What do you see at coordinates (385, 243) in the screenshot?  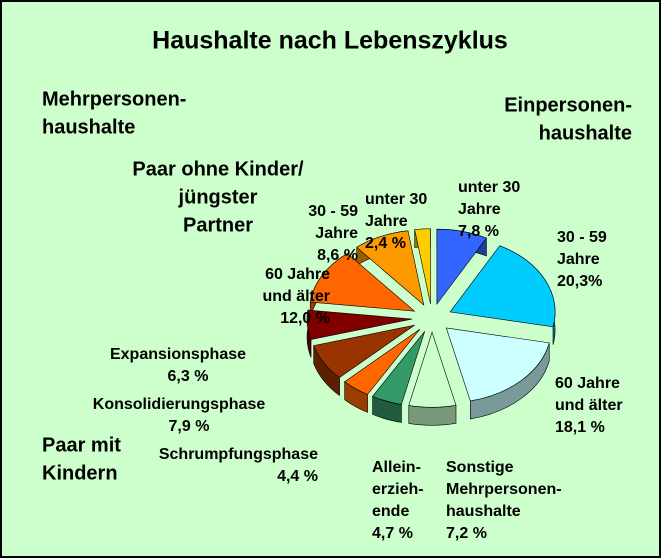 I see `value-label: 2,4 %` at bounding box center [385, 243].